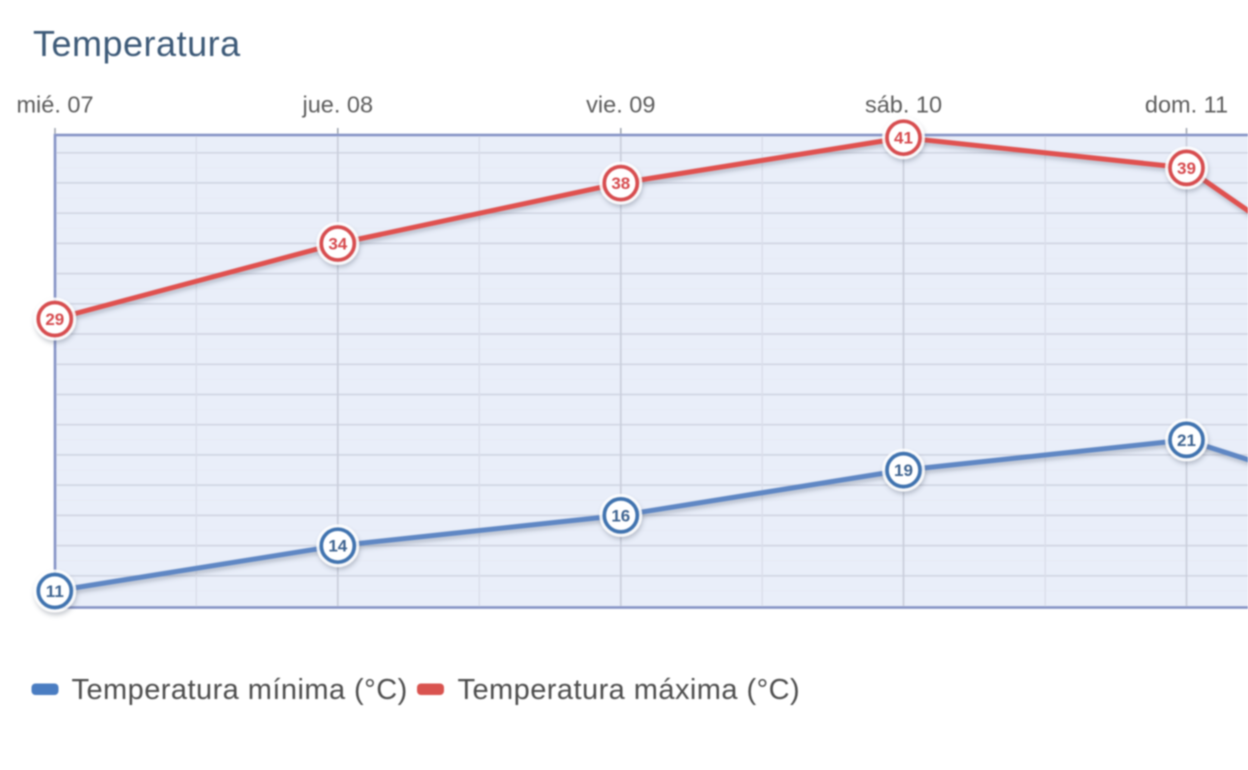 The height and width of the screenshot is (770, 1248). What do you see at coordinates (629, 690) in the screenshot?
I see `svg-text: Temperatura máxima (°C)` at bounding box center [629, 690].